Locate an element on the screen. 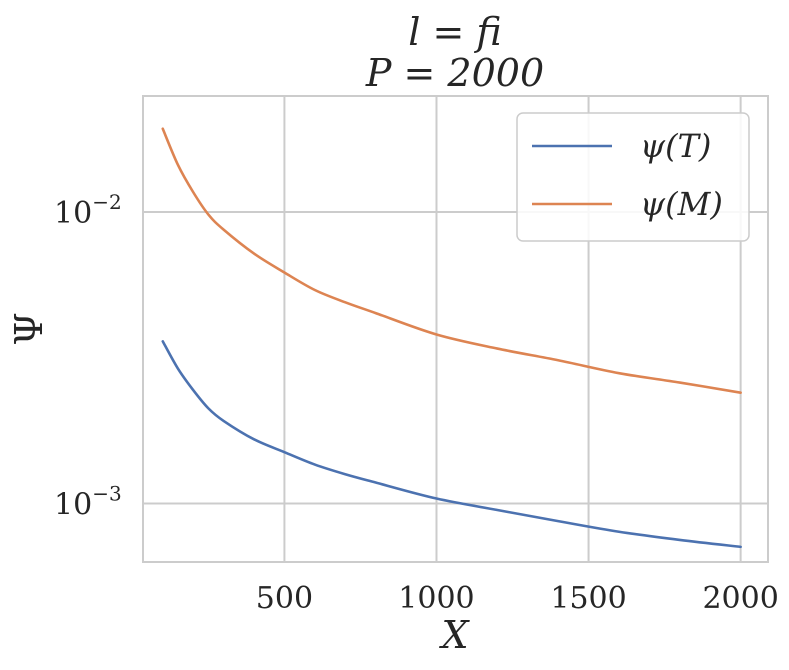 The width and height of the screenshot is (789, 670). legend: ψ(T) ψ(M) is located at coordinates (633, 177).